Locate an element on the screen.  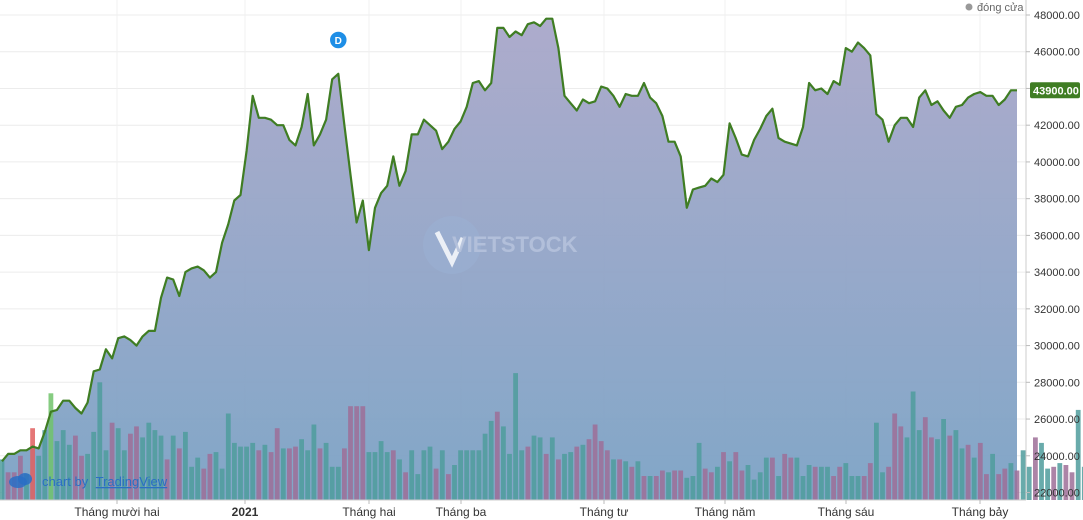
y-tick-label: 26000.00 is located at coordinates (1057, 420).